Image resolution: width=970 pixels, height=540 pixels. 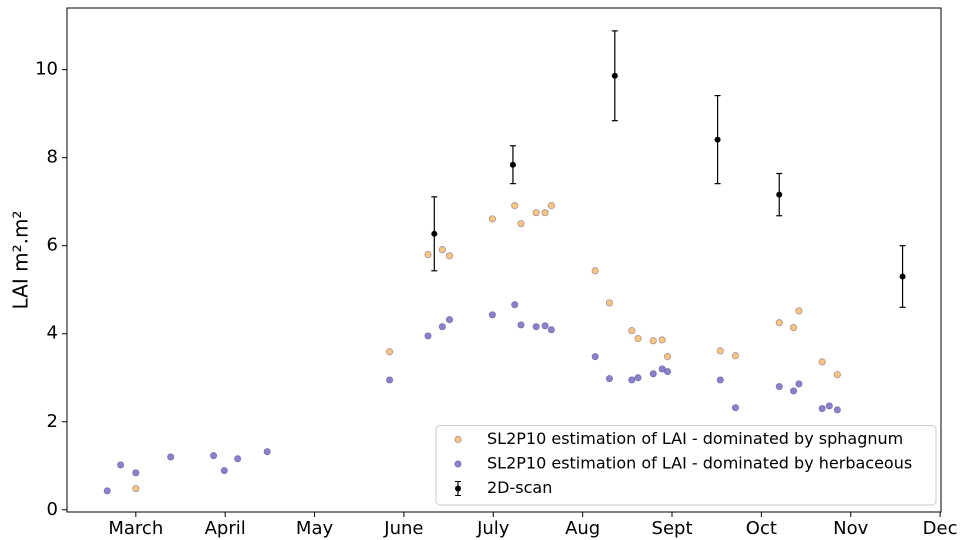 What do you see at coordinates (940, 528) in the screenshot?
I see `x-tick-label: Dec` at bounding box center [940, 528].